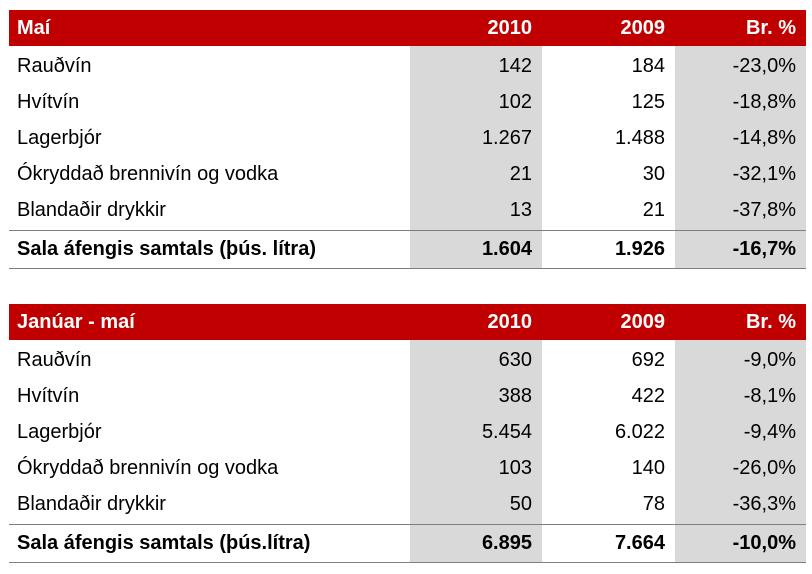 The height and width of the screenshot is (574, 812). Describe the element at coordinates (506, 432) in the screenshot. I see `data-cell: 5.454` at that location.